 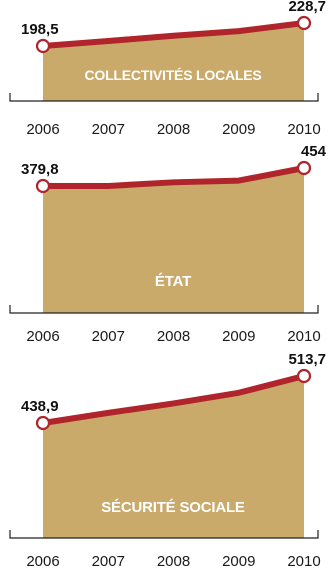 What do you see at coordinates (173, 281) in the screenshot?
I see `series-label: ÉTAT` at bounding box center [173, 281].